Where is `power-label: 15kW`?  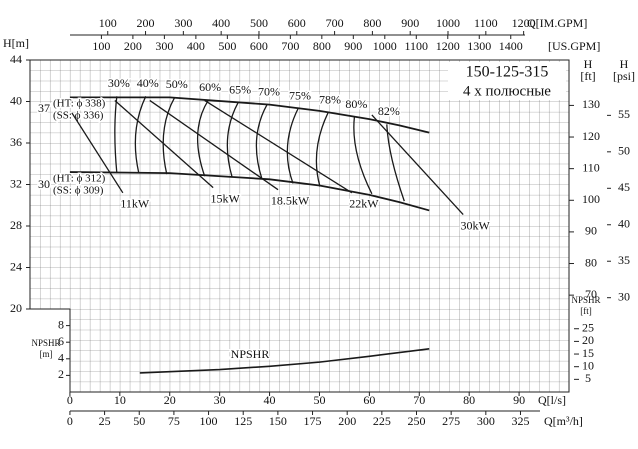 power-label: 15kW is located at coordinates (225, 198).